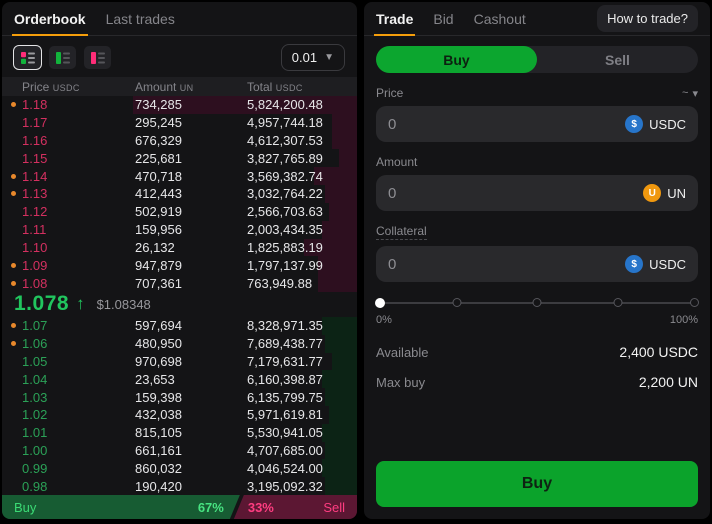 The width and height of the screenshot is (712, 524). I want to click on how-to-trade-button: How to trade?, so click(647, 18).